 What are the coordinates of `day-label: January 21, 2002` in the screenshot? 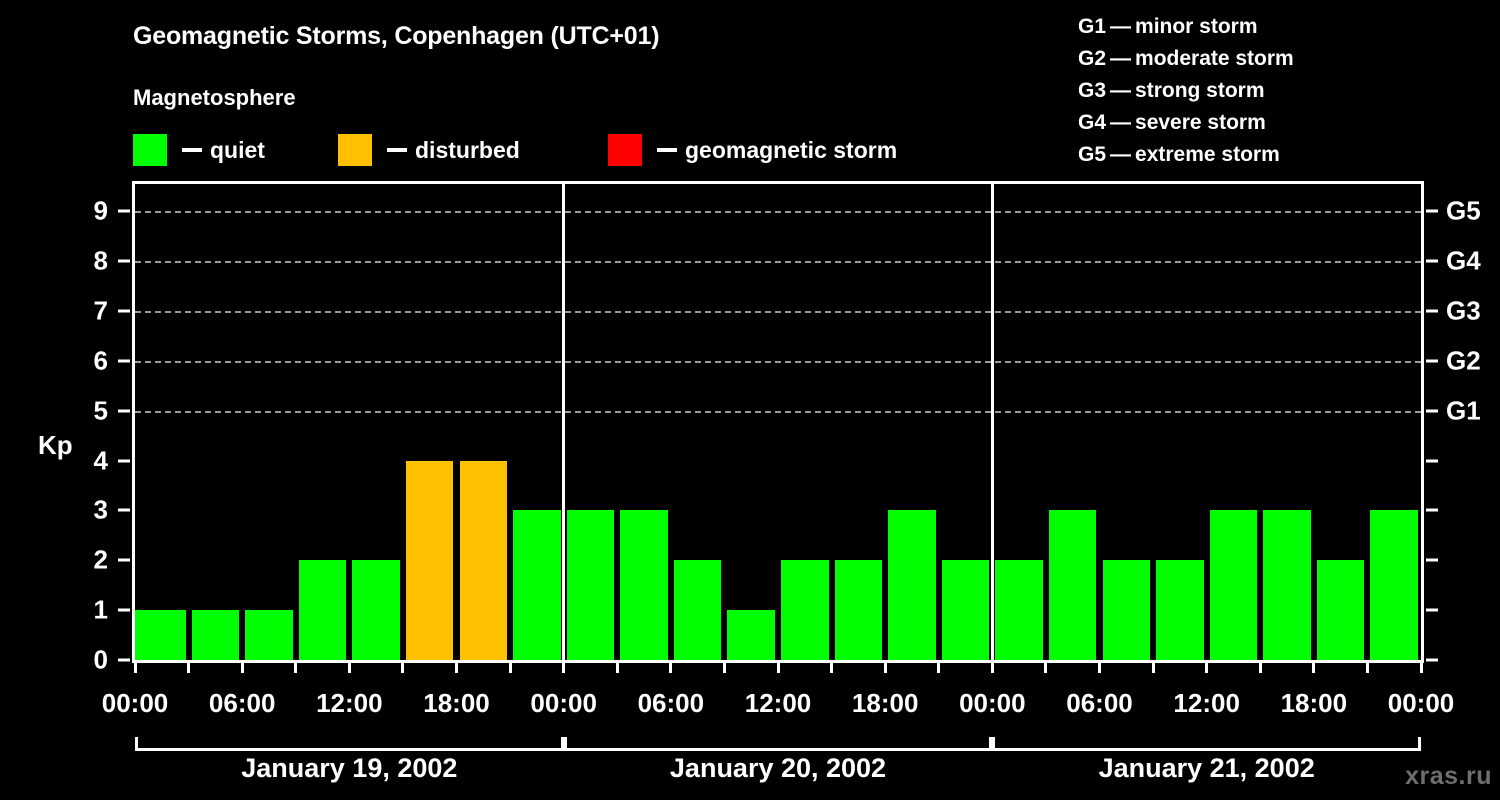 It's located at (1206, 768).